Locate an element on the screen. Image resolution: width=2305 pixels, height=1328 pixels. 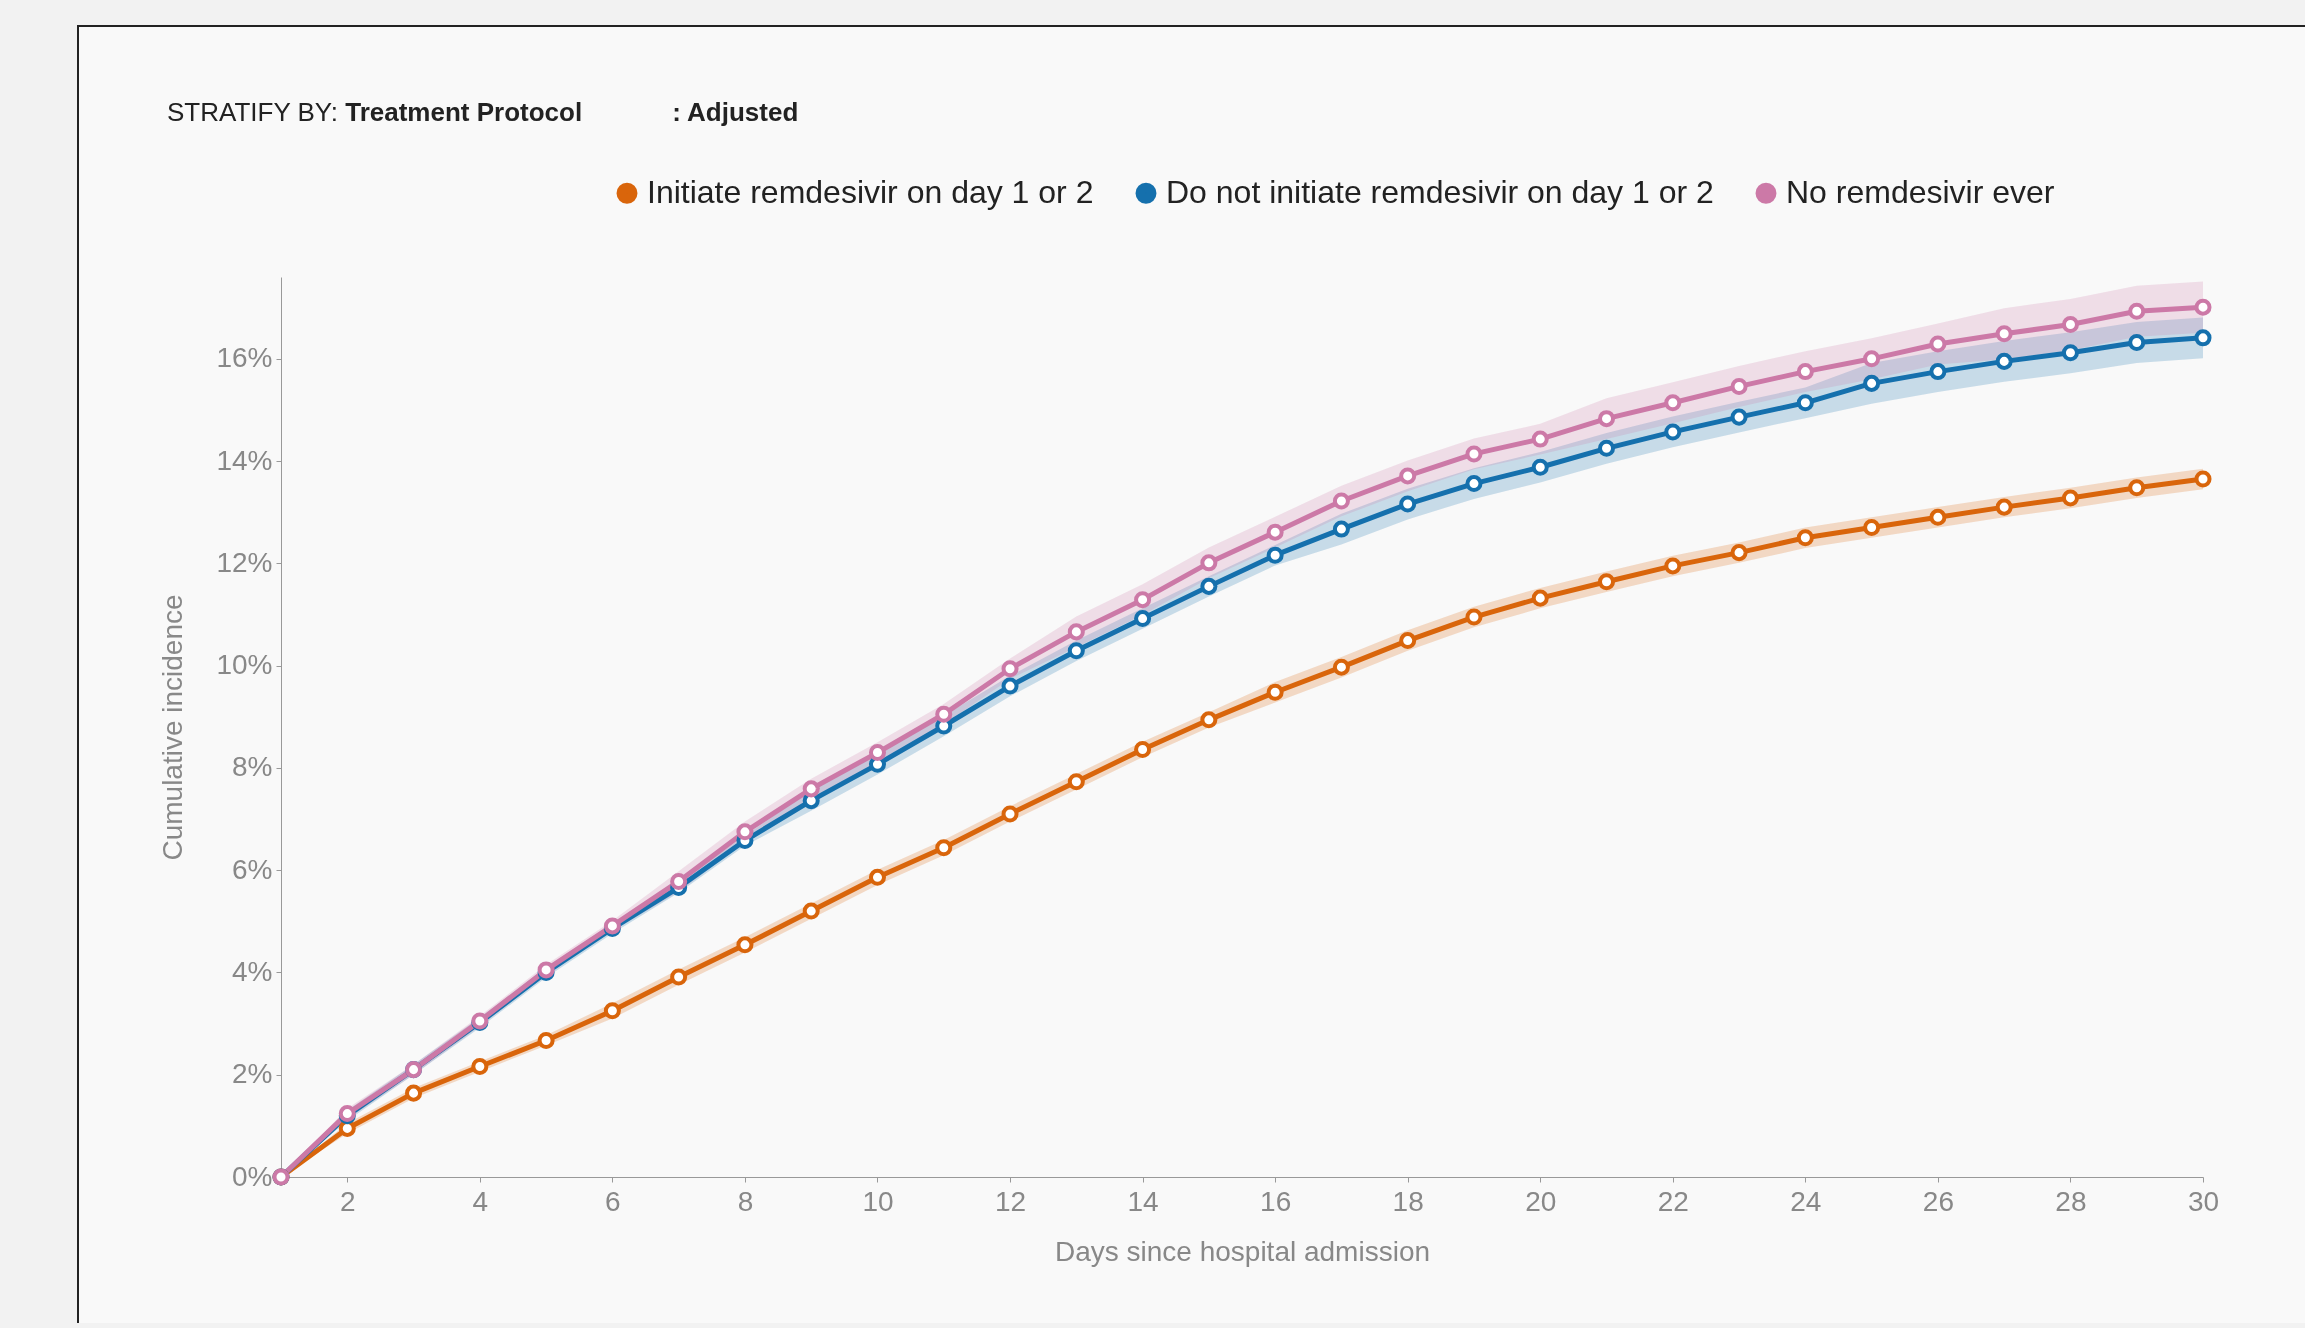
x-tick-label: 12 is located at coordinates (1010, 1201).